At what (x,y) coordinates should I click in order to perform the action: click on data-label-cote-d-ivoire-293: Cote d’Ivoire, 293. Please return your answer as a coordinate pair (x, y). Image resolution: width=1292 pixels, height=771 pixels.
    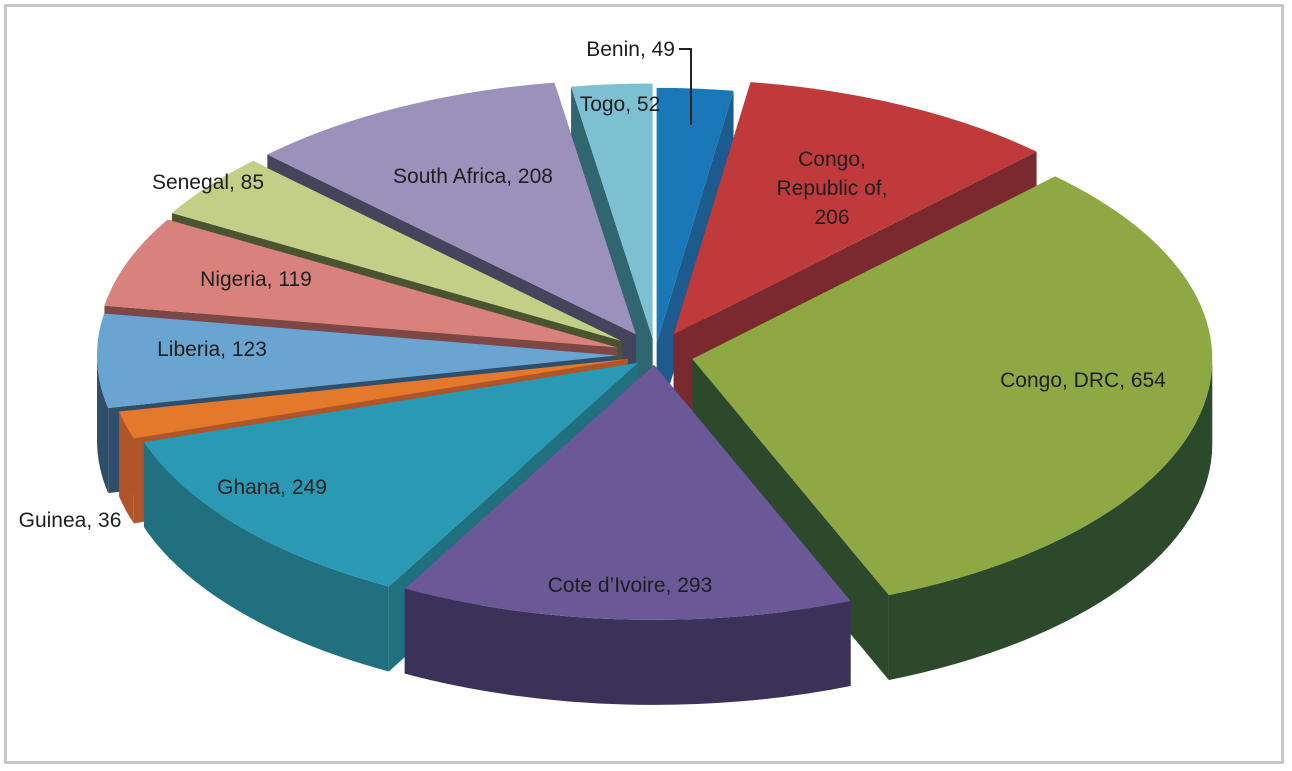
    Looking at the image, I should click on (630, 585).